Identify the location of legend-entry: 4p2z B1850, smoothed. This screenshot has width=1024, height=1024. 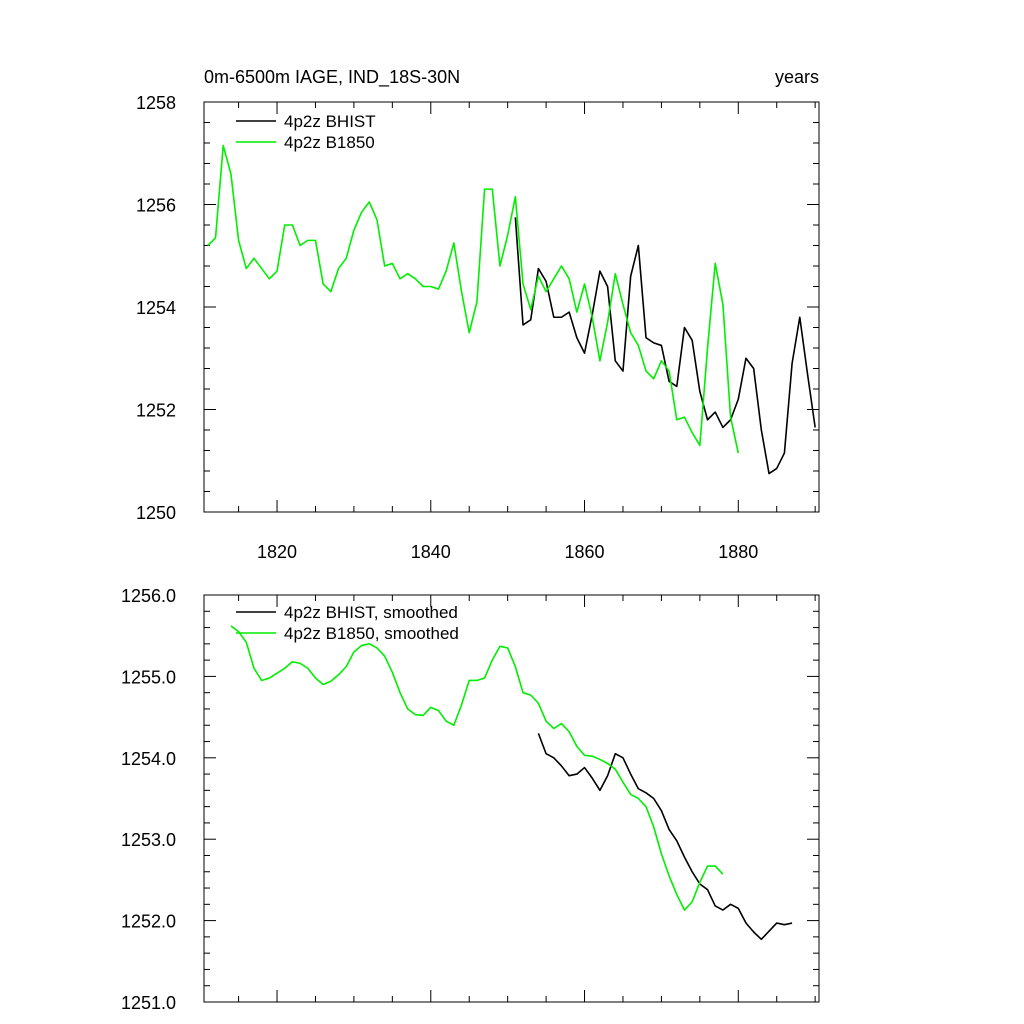
(371, 633).